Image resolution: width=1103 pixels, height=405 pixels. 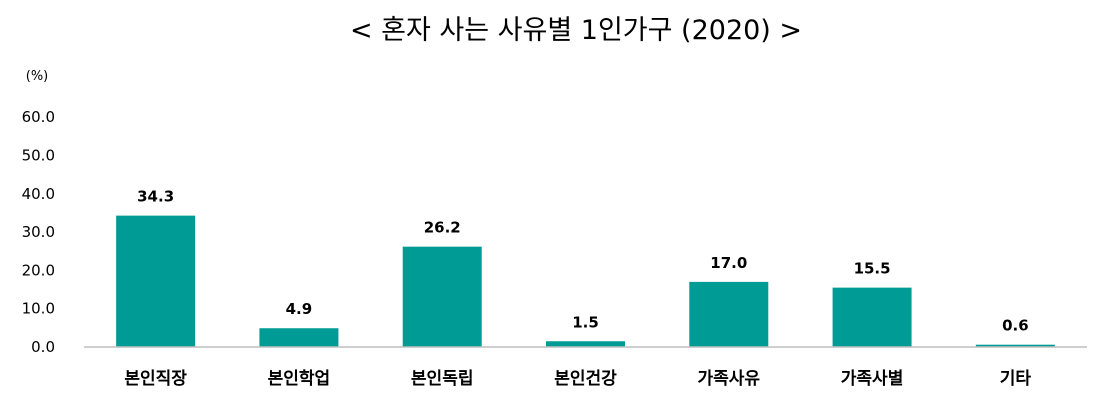 What do you see at coordinates (38, 156) in the screenshot?
I see `y-tick-label: 50.0` at bounding box center [38, 156].